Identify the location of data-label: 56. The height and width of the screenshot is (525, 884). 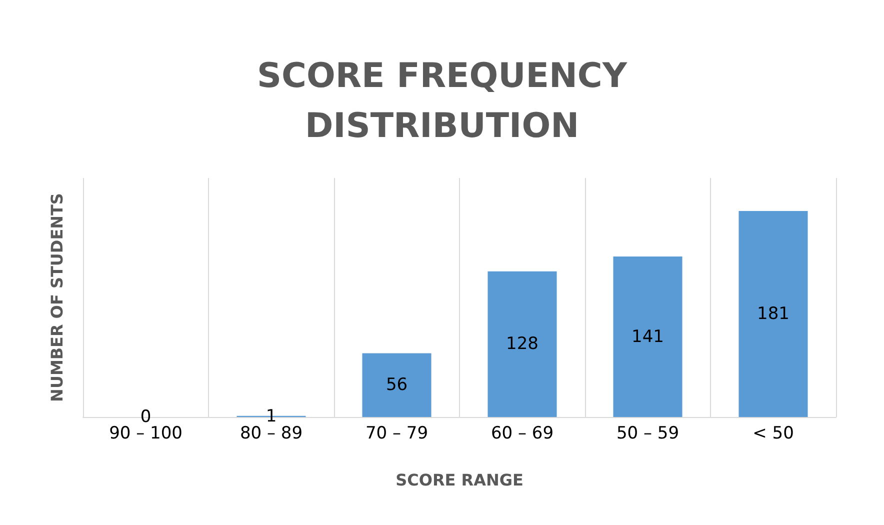
(397, 385).